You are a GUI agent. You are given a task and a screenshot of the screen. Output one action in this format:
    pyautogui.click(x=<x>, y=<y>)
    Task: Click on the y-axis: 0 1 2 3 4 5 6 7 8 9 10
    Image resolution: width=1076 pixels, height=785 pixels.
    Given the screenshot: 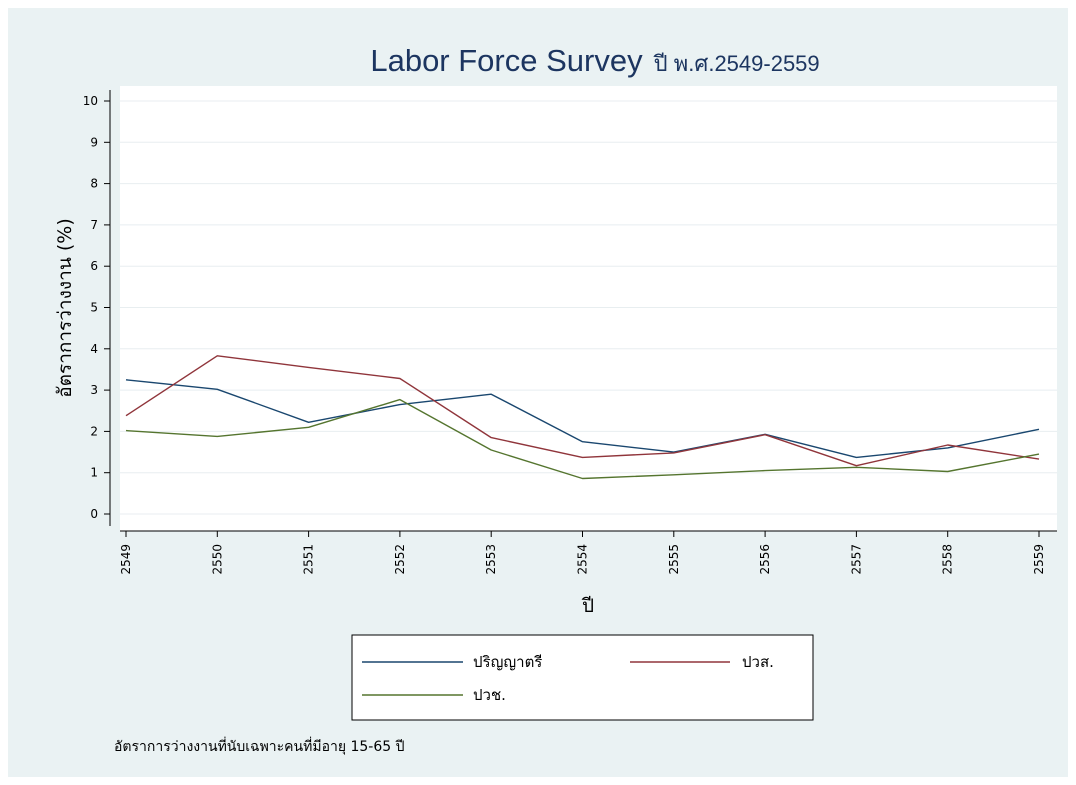 What is the action you would take?
    pyautogui.click(x=97, y=308)
    